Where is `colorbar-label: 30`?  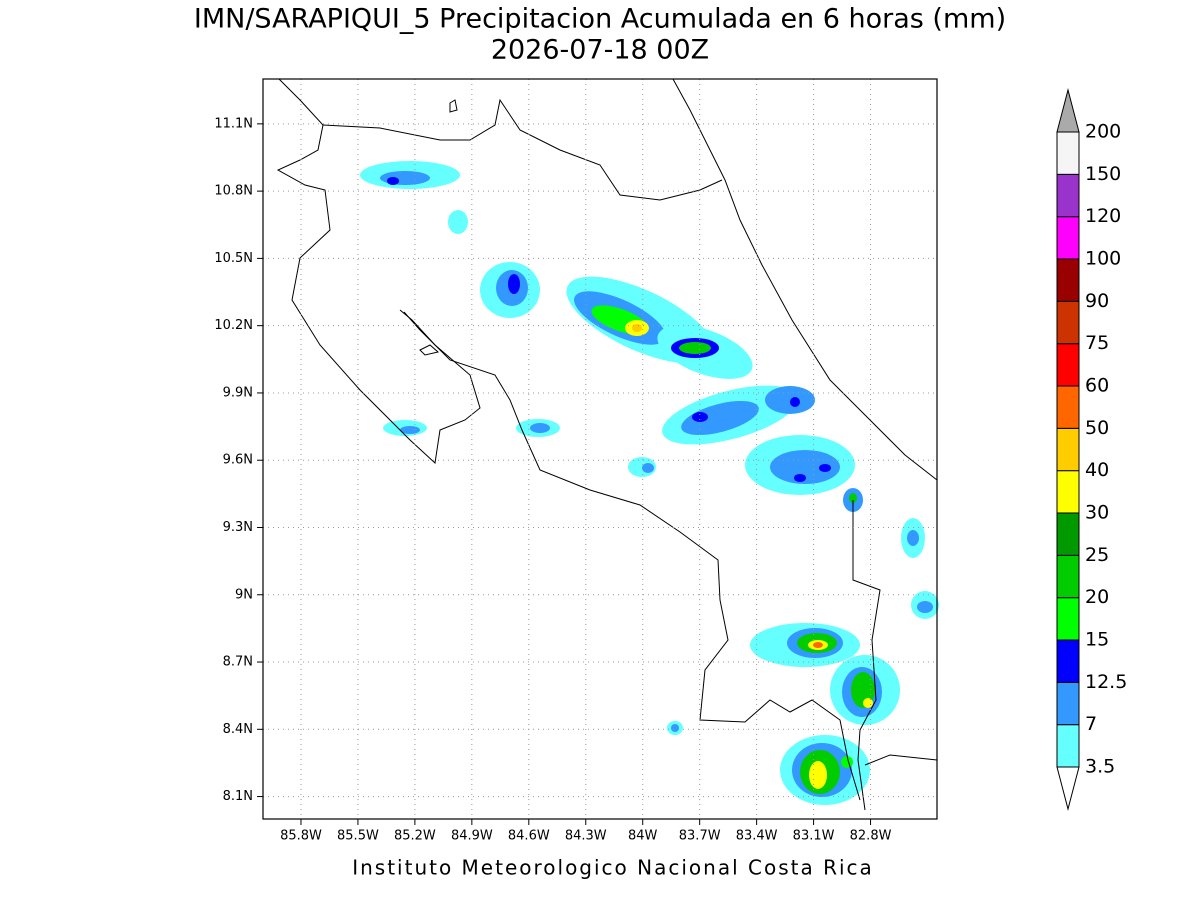
colorbar-label: 30 is located at coordinates (1097, 513).